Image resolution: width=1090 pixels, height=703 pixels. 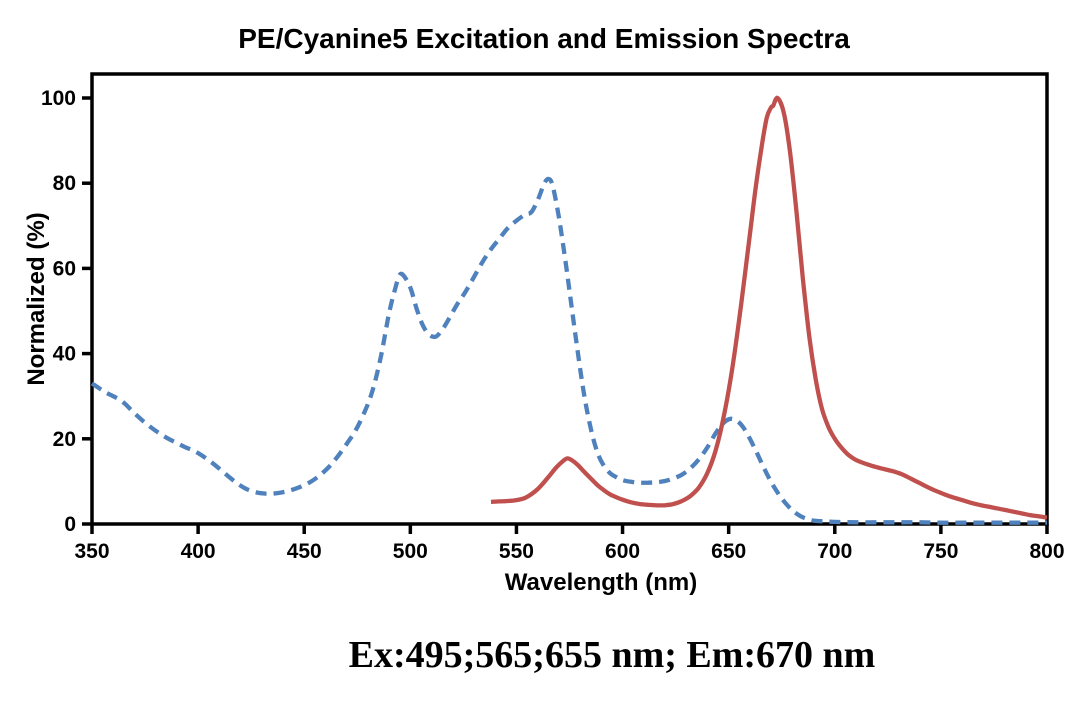 I want to click on y-tick-label: 60, so click(x=64, y=268).